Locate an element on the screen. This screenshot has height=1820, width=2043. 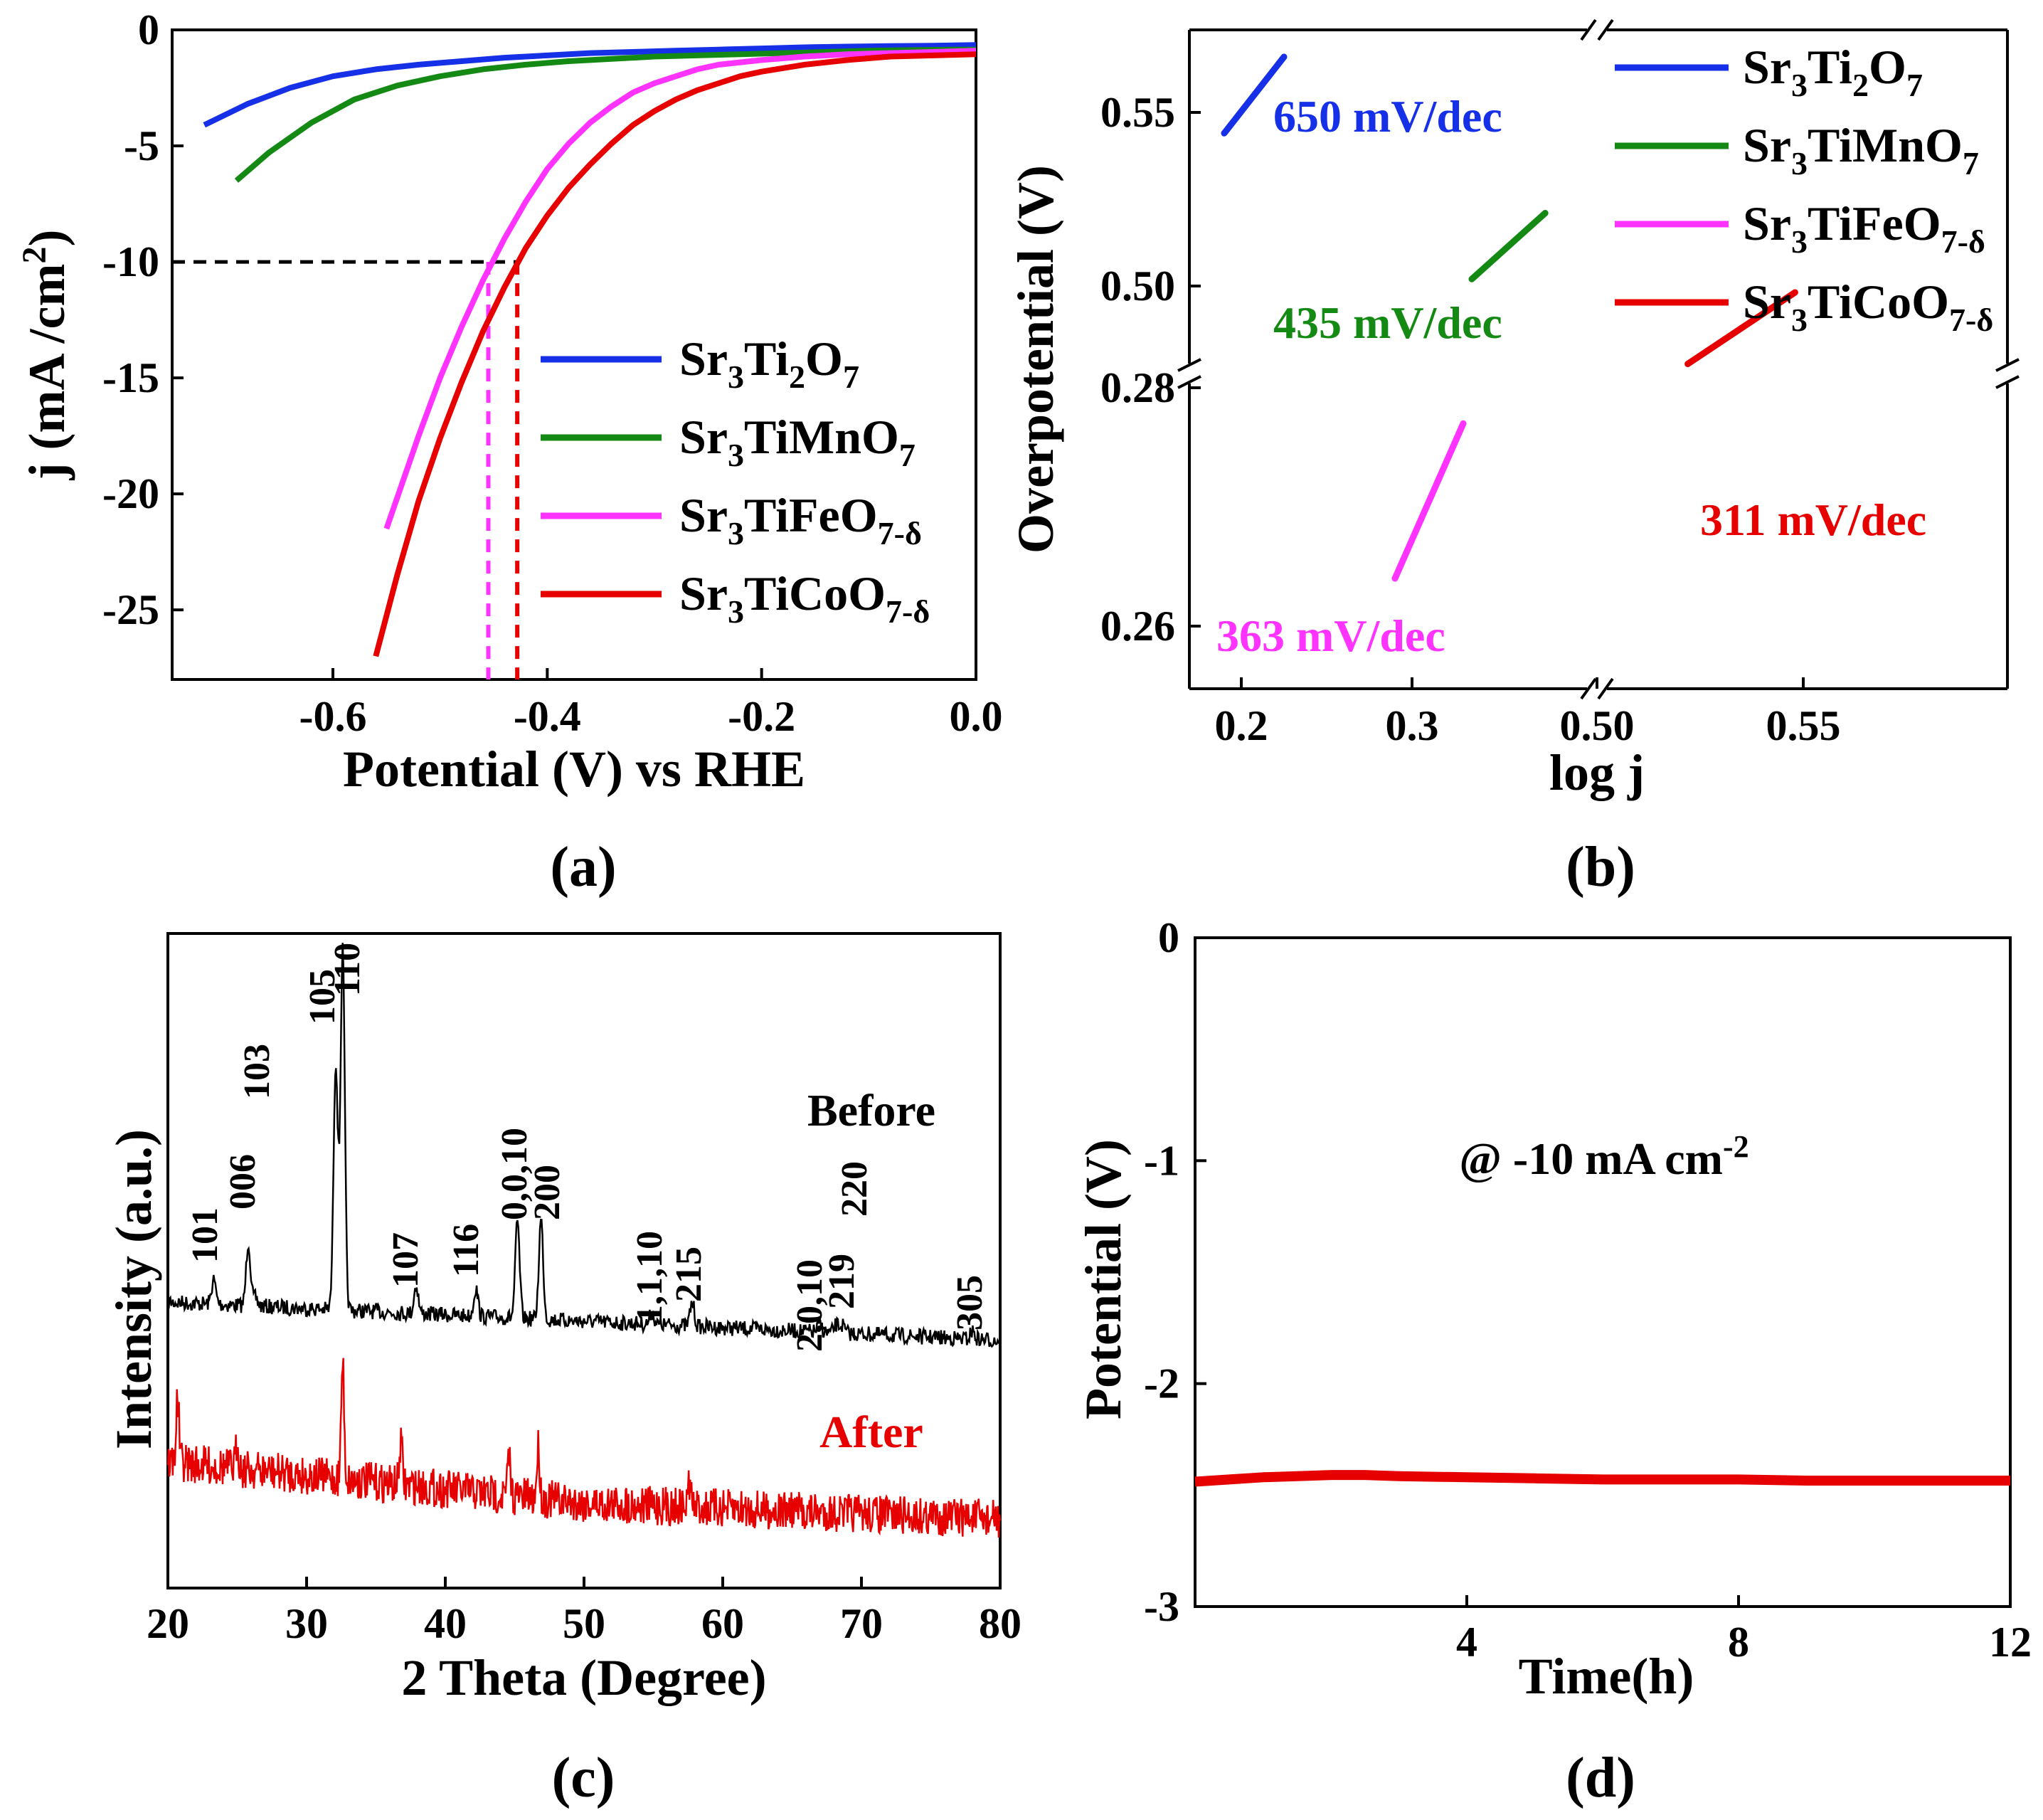
panel-d-frame is located at coordinates (1603, 1272).